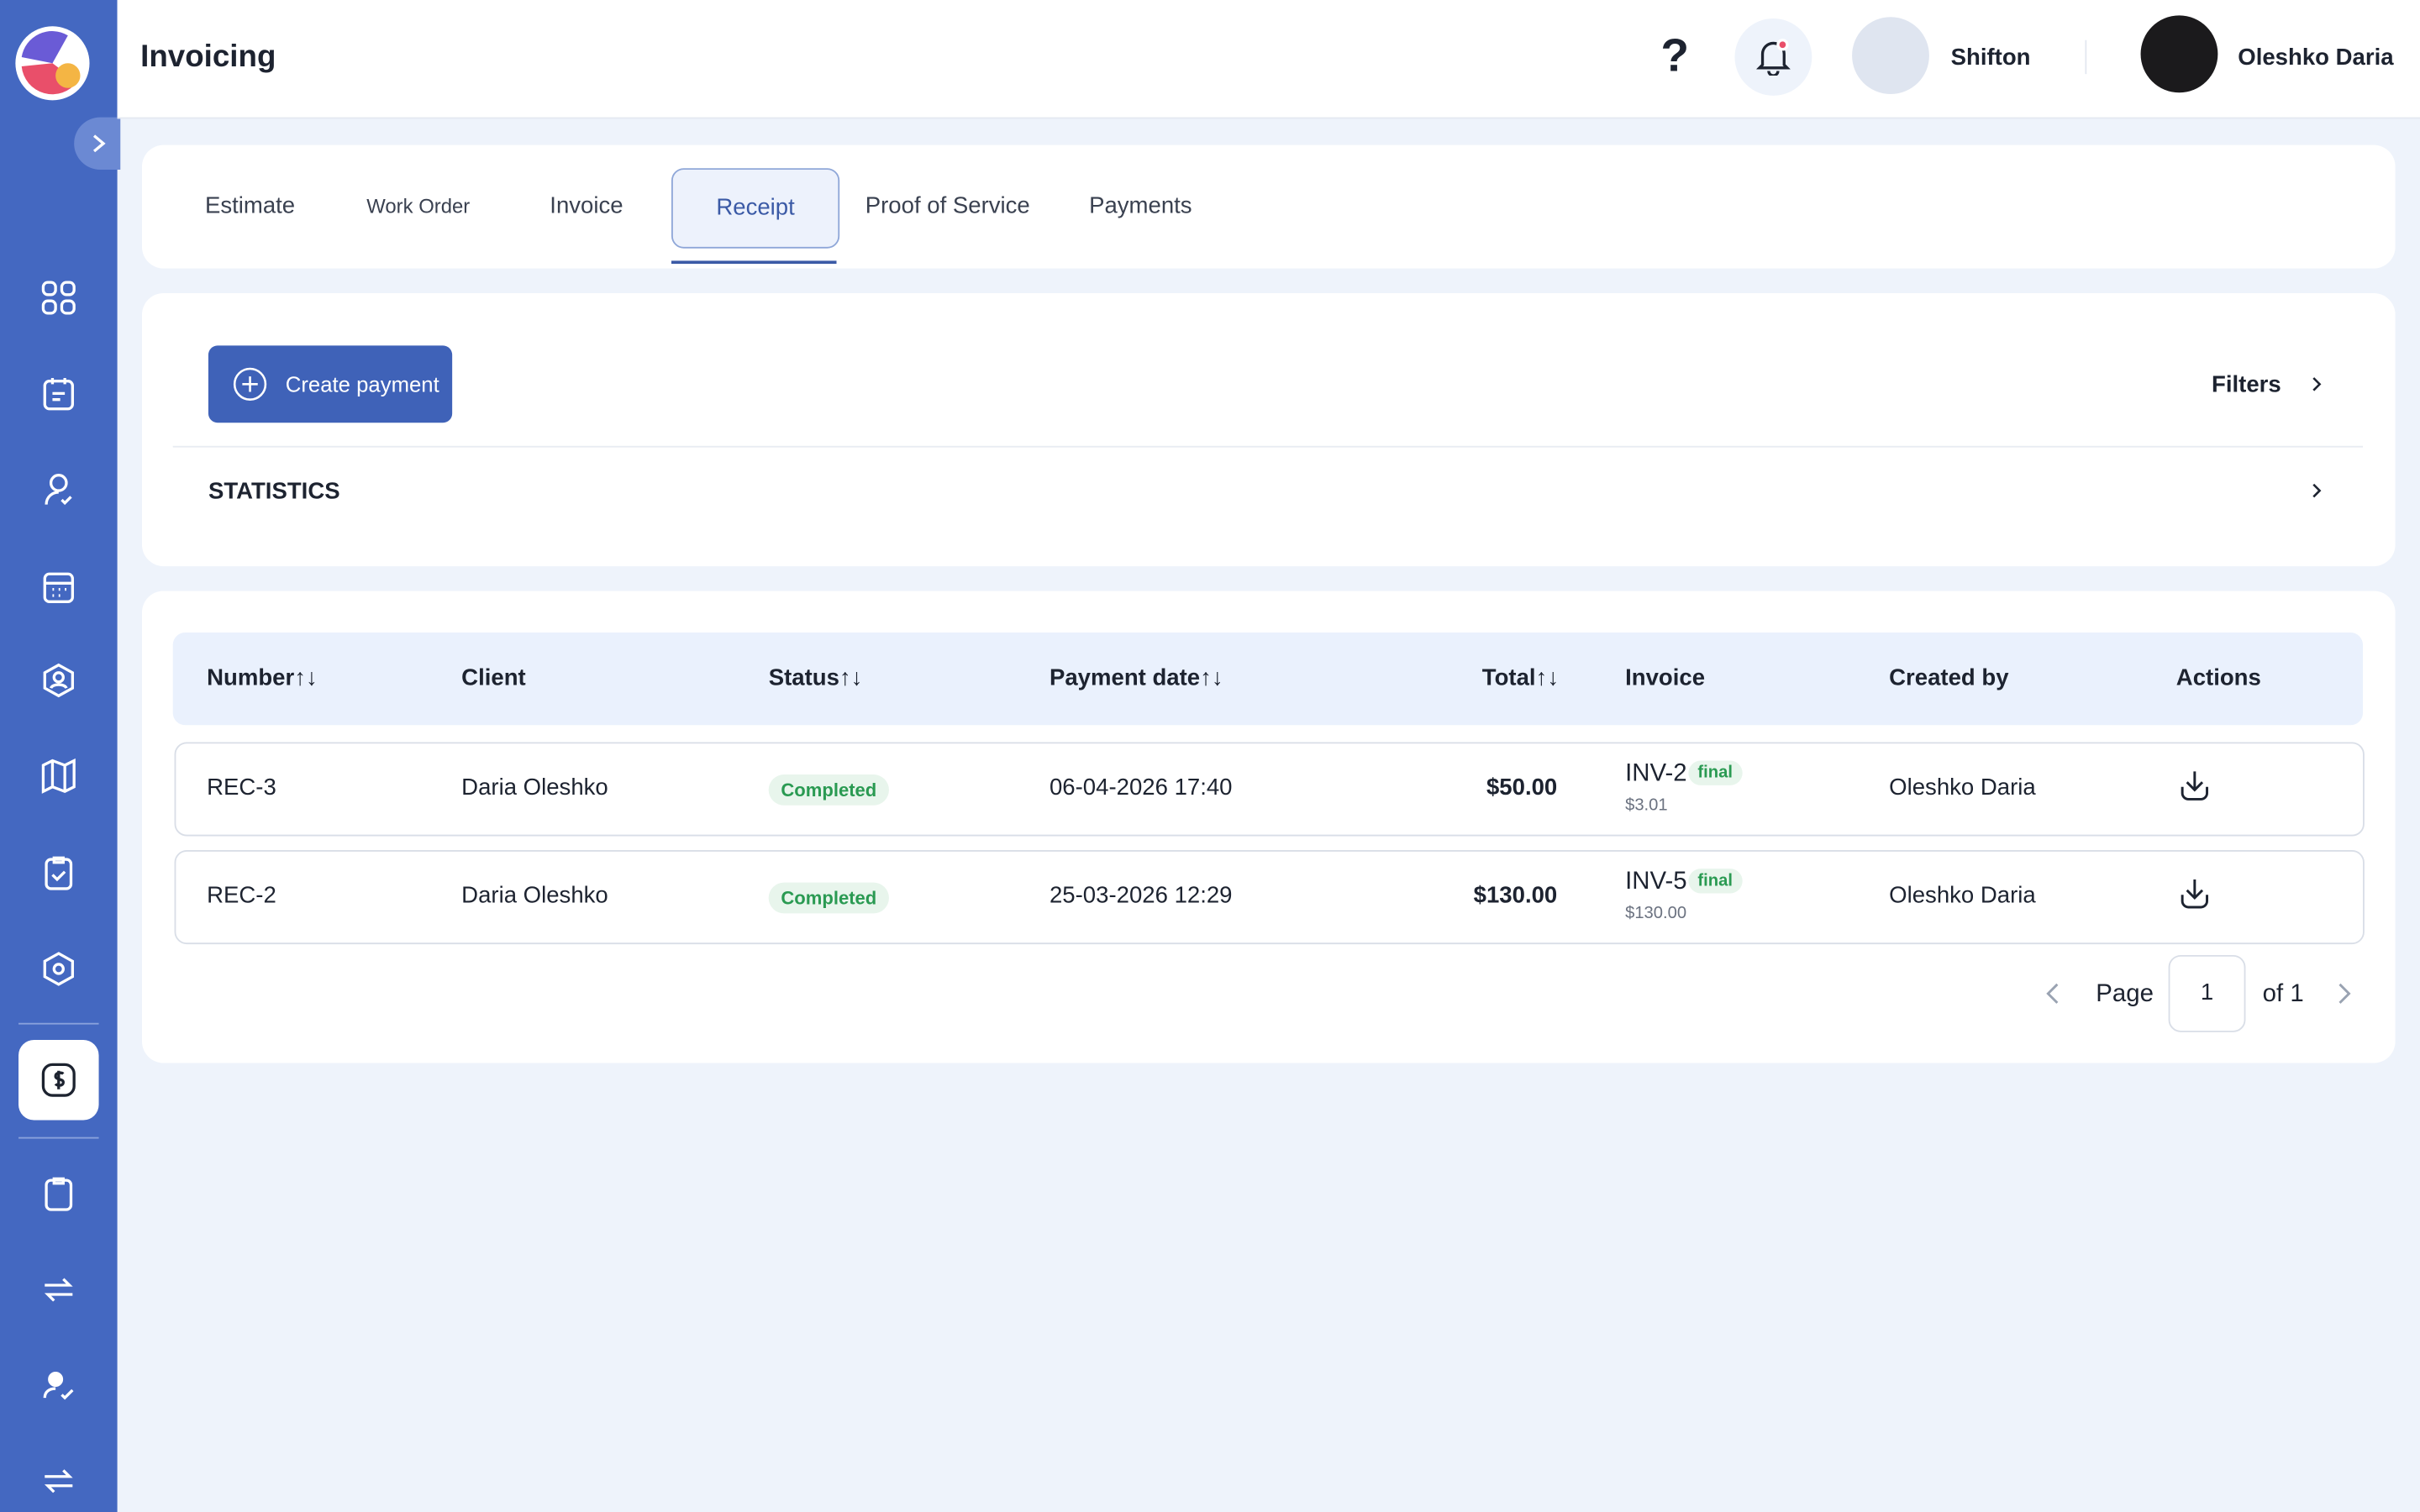 The height and width of the screenshot is (1512, 2420). Describe the element at coordinates (208, 57) in the screenshot. I see `page-title: Invoicing` at that location.